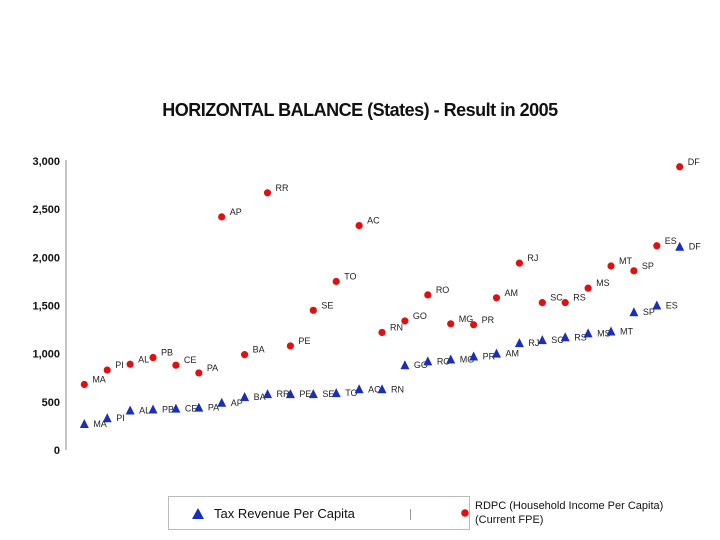  What do you see at coordinates (694, 162) in the screenshot?
I see `rdpc-point-label: DF` at bounding box center [694, 162].